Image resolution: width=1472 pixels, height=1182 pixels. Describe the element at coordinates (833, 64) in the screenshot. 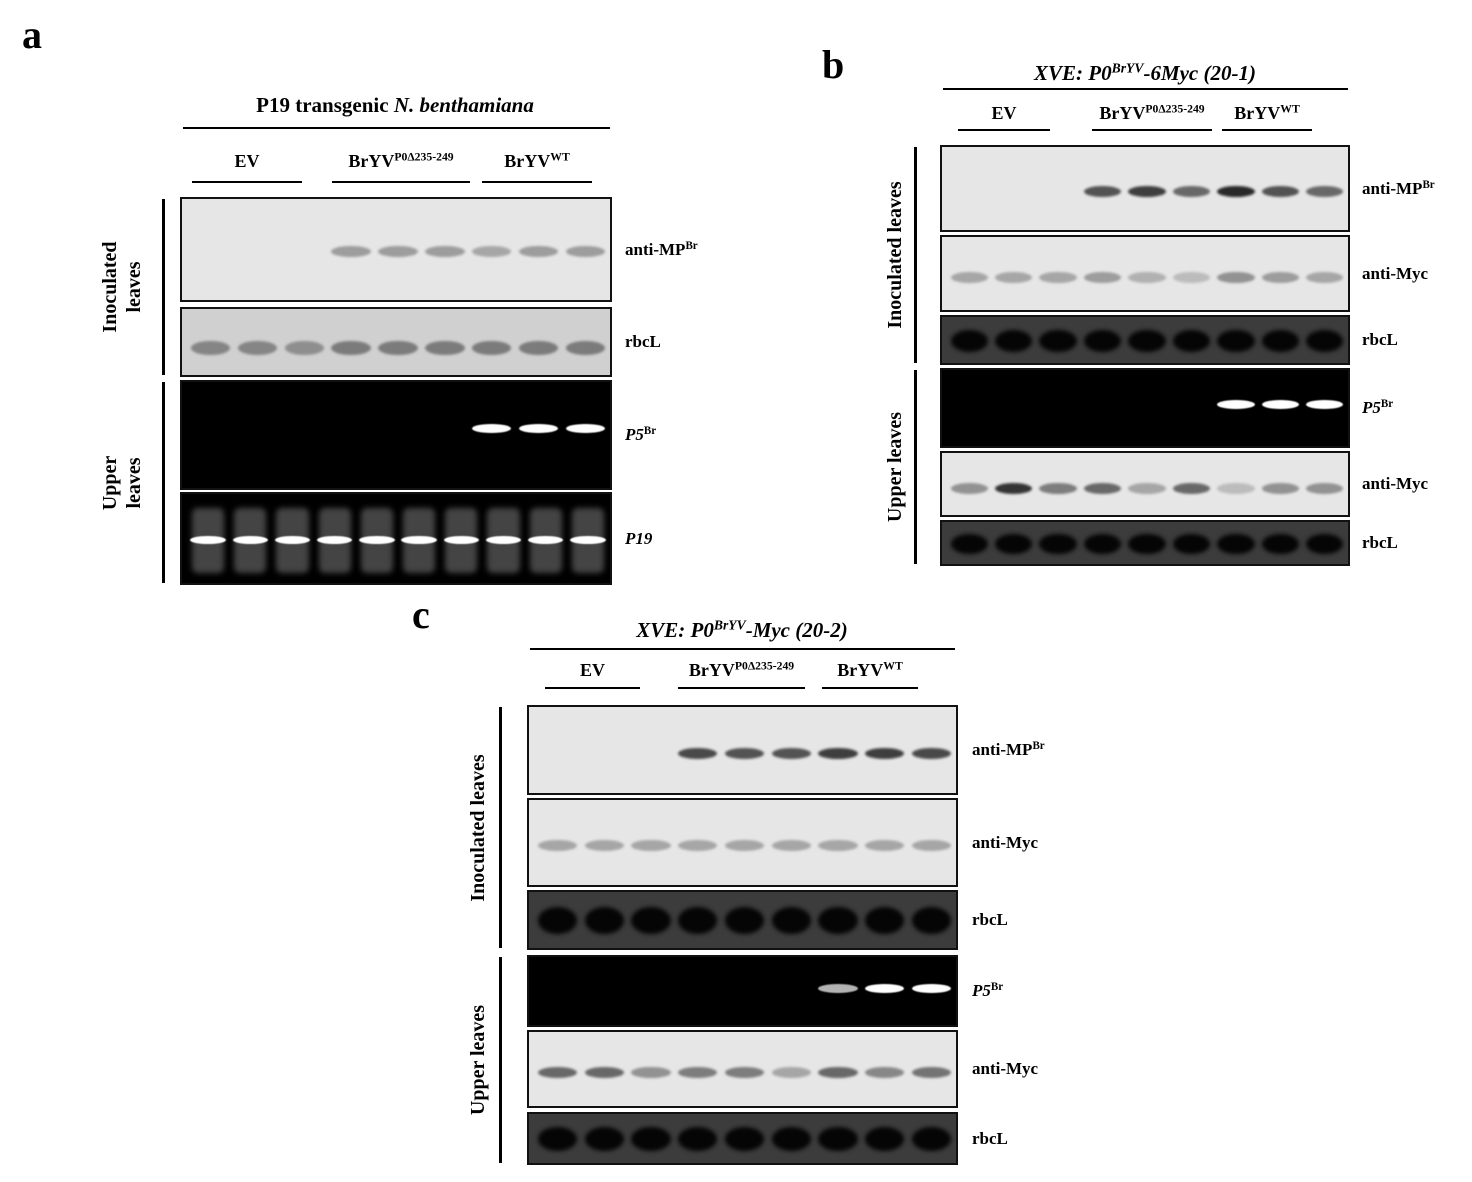

I see `panel-letter: b` at that location.